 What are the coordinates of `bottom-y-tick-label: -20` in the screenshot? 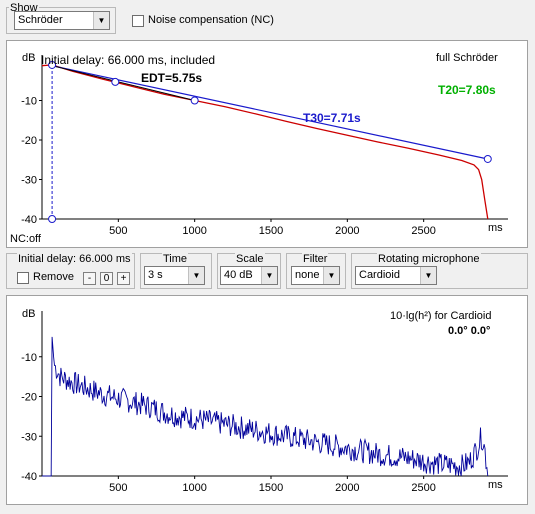 It's located at (29, 398).